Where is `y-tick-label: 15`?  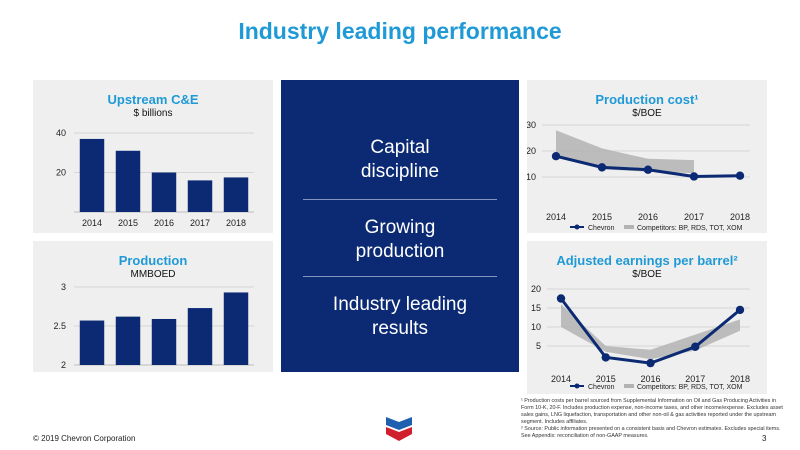 y-tick-label: 15 is located at coordinates (536, 308).